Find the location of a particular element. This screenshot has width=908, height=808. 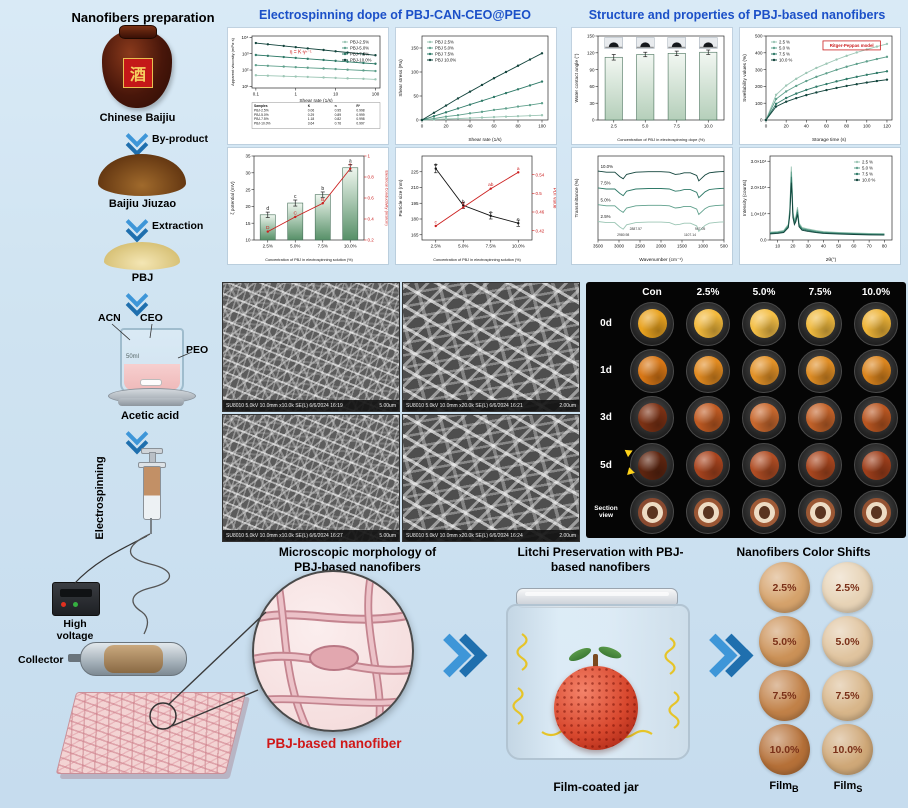

color-circle-film-b: 10.0% is located at coordinates (784, 749).